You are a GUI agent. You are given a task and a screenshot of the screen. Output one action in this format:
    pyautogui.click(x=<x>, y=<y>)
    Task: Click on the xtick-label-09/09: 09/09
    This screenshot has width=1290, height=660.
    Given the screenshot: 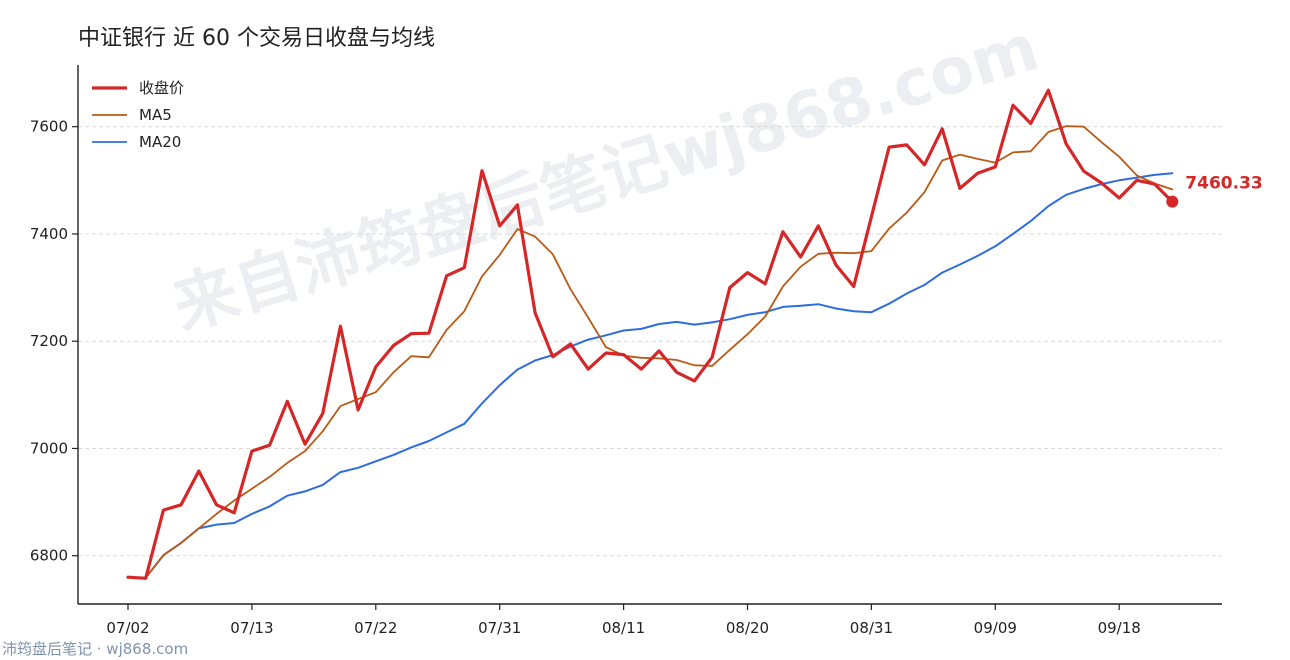 What is the action you would take?
    pyautogui.click(x=995, y=628)
    